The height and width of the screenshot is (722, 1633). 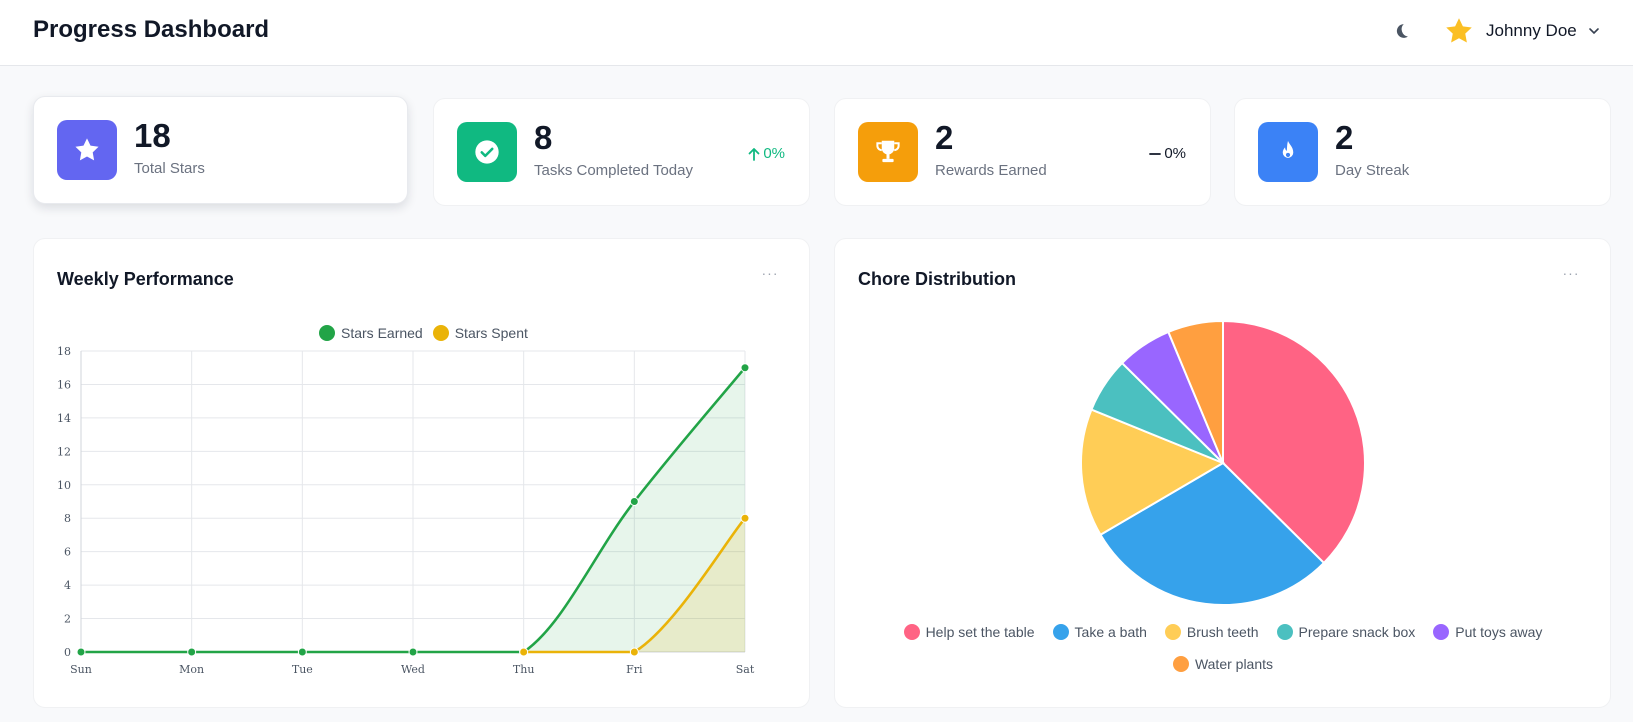 I want to click on x-tick-label: Sat, so click(x=745, y=669).